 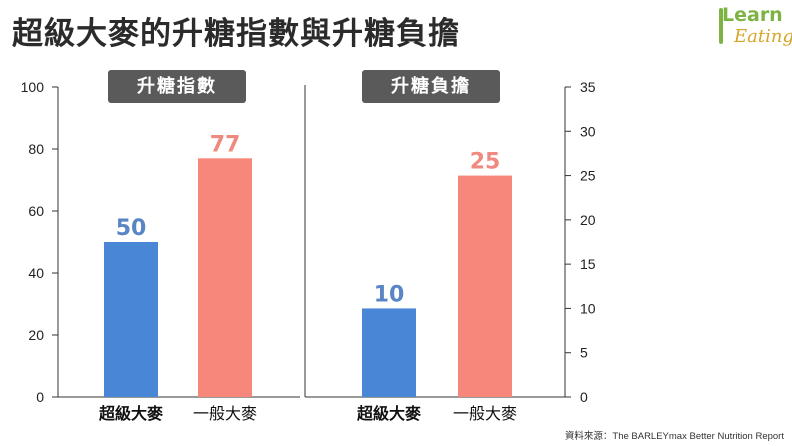 What do you see at coordinates (389, 294) in the screenshot?
I see `data-label-1-0: 10` at bounding box center [389, 294].